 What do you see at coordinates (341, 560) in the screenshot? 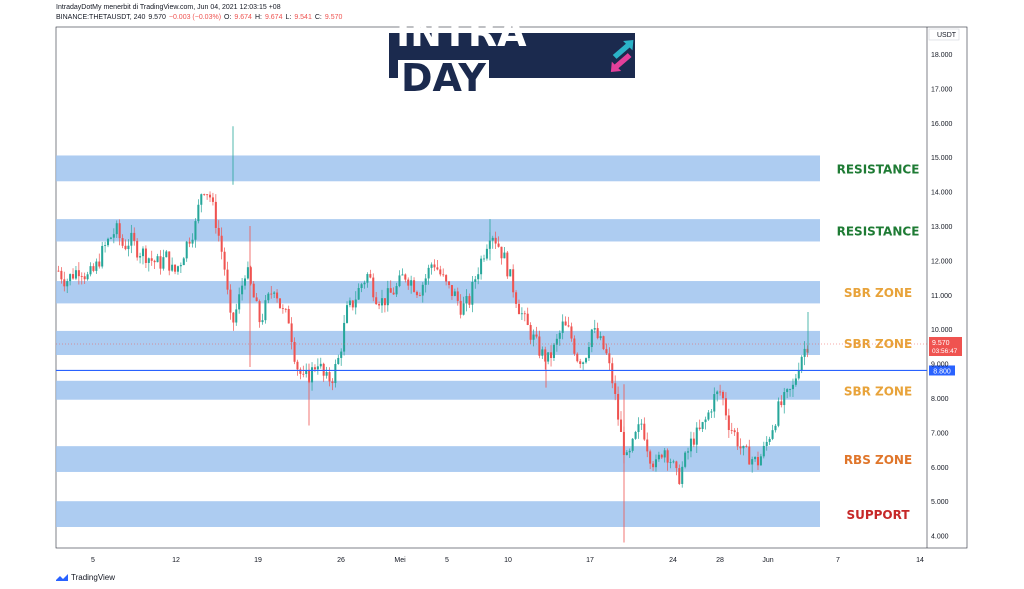
I see `x-tick-label: 26` at bounding box center [341, 560].